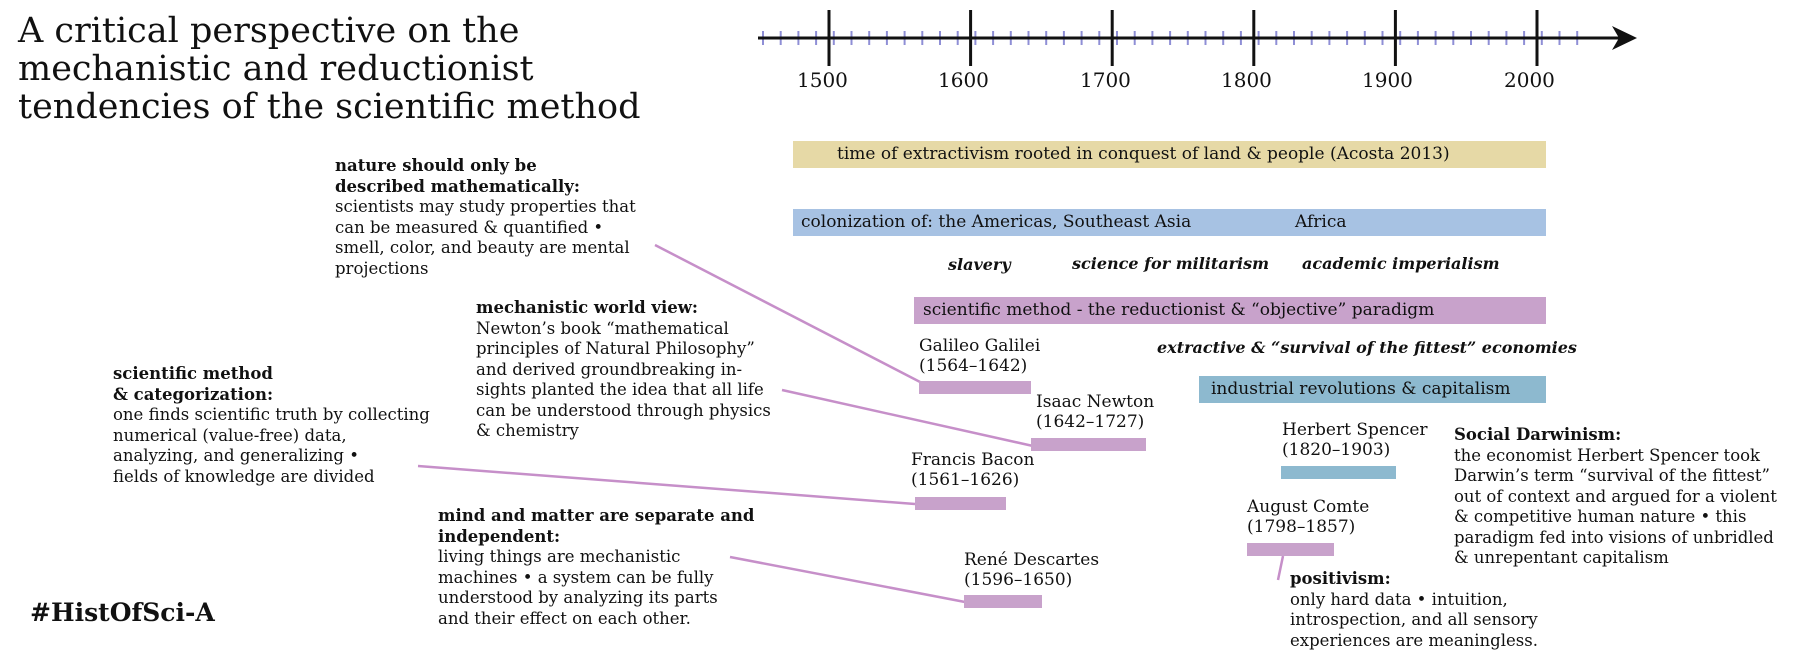  I want to click on connector-categorization-bacon, so click(666, 485).